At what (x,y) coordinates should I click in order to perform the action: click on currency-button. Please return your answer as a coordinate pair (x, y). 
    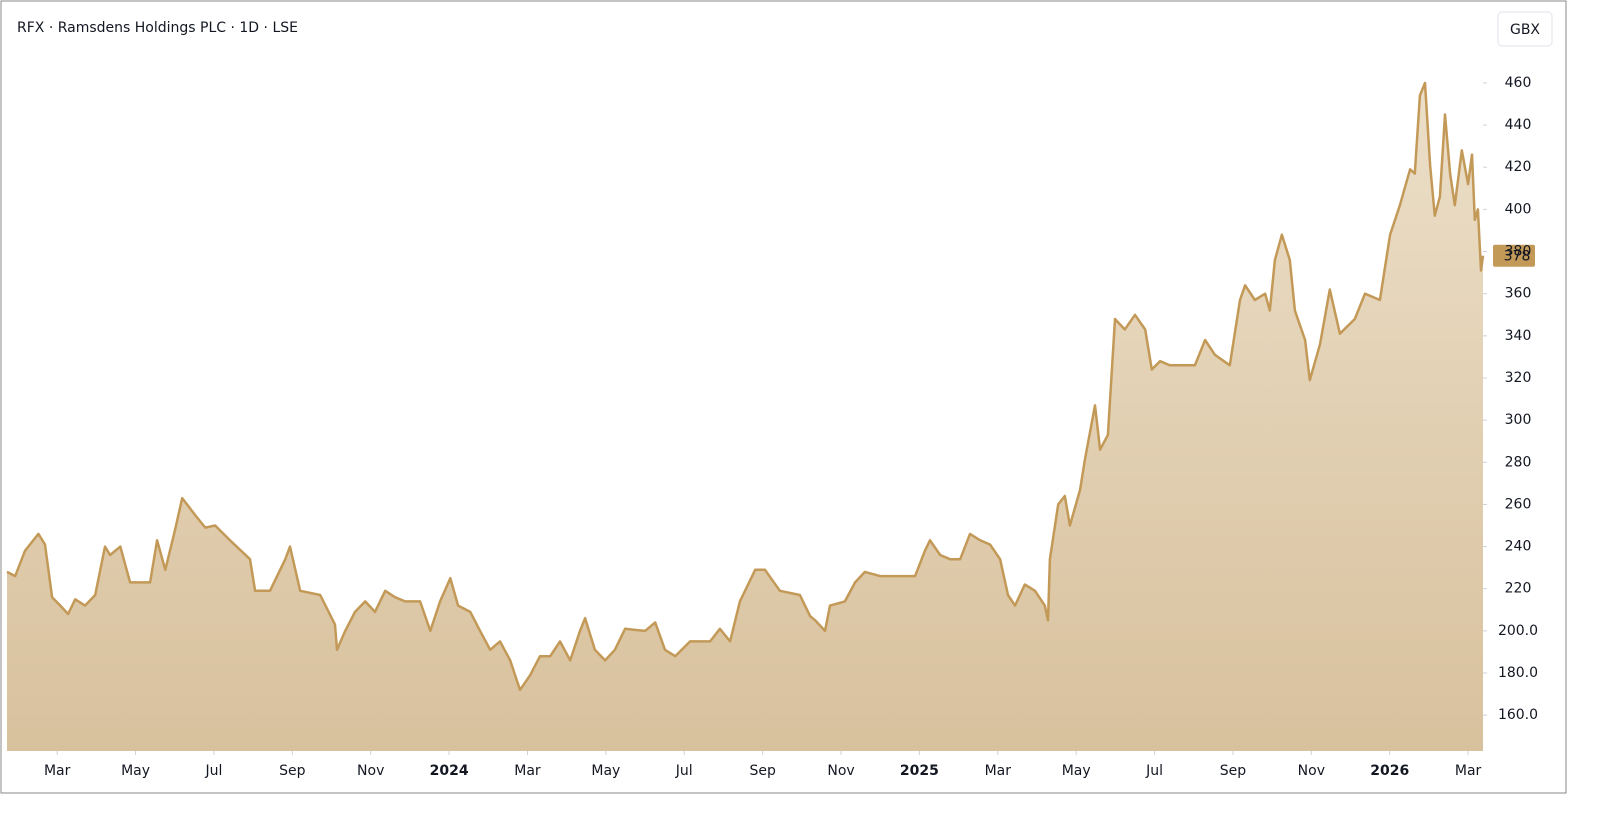
    Looking at the image, I should click on (1525, 29).